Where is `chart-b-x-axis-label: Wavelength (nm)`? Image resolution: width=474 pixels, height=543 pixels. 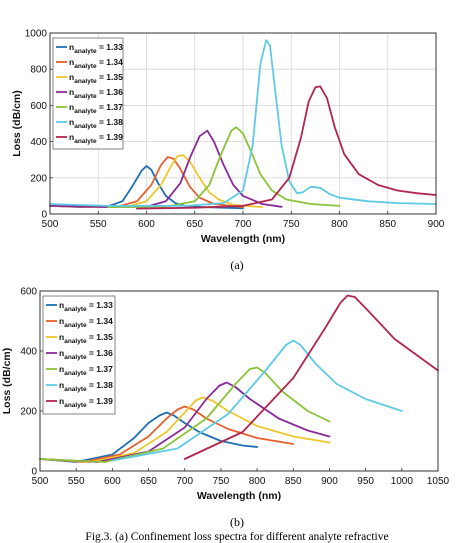 chart-b-x-axis-label: Wavelength (nm) is located at coordinates (239, 496).